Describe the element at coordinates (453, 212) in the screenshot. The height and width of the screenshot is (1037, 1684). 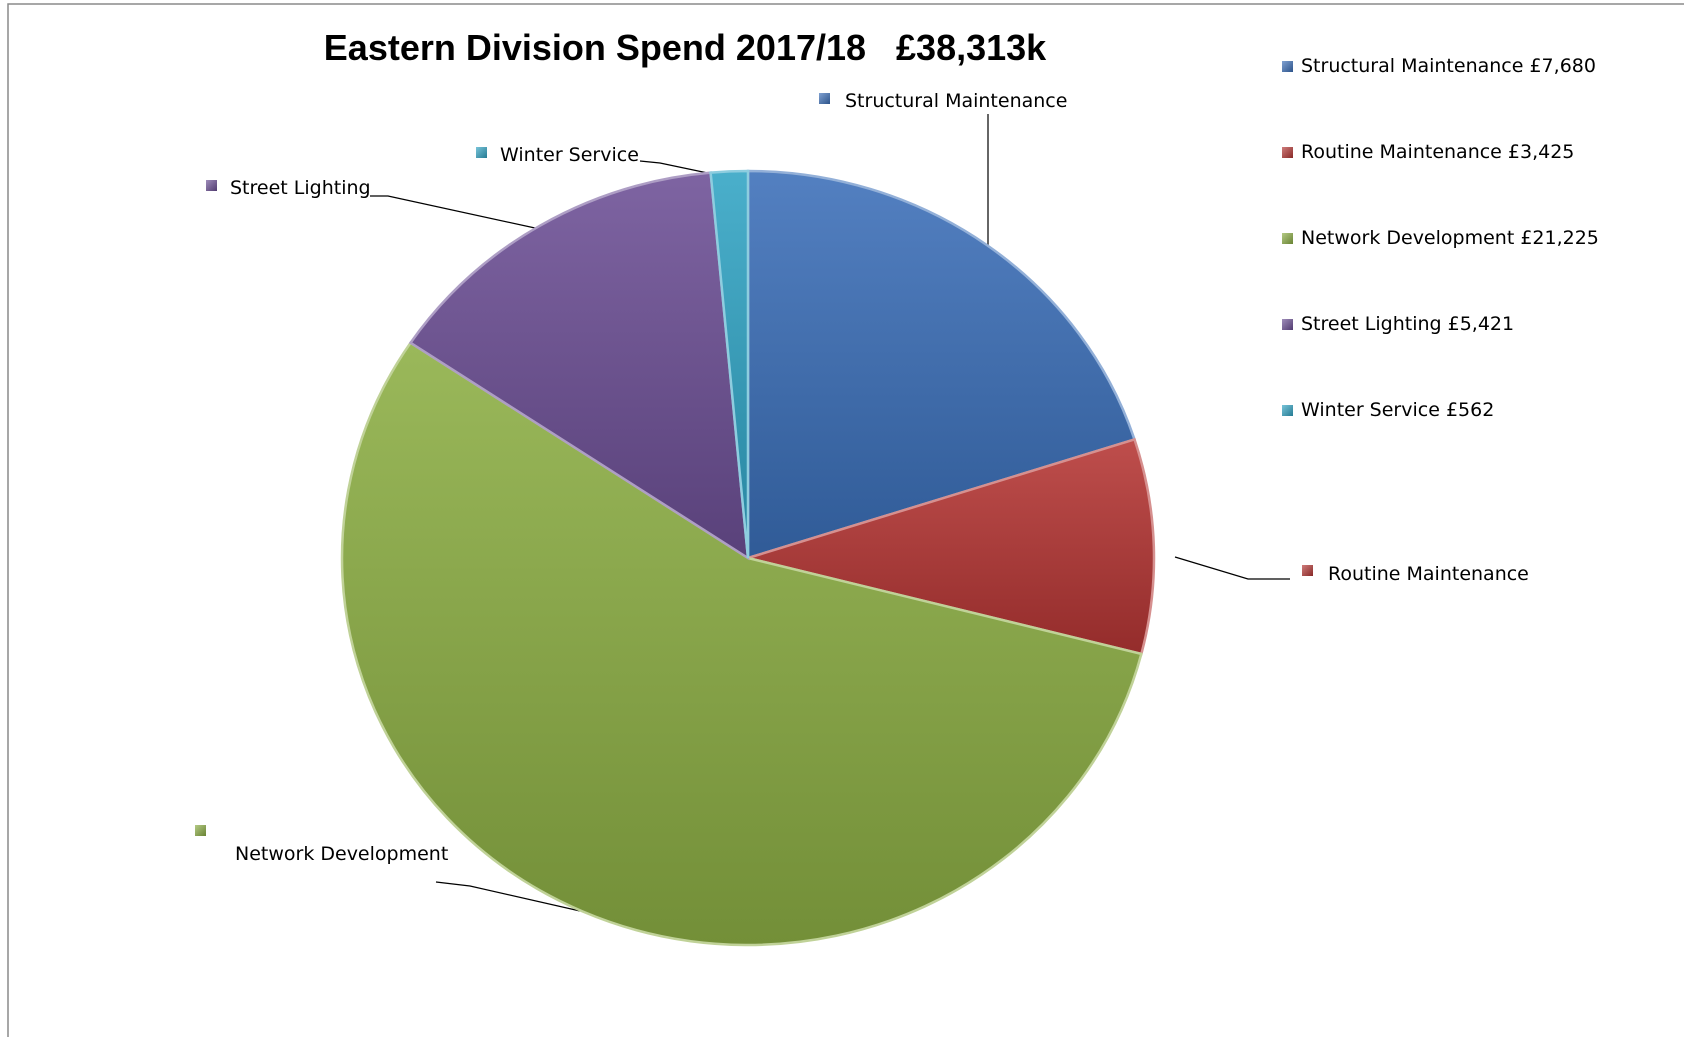
I see `leader-line-street-lighting` at that location.